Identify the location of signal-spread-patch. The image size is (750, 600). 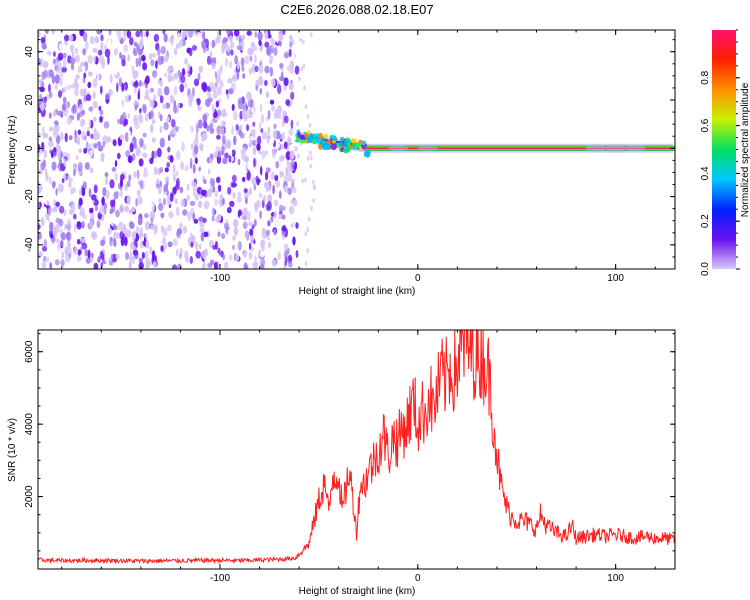
(635, 148).